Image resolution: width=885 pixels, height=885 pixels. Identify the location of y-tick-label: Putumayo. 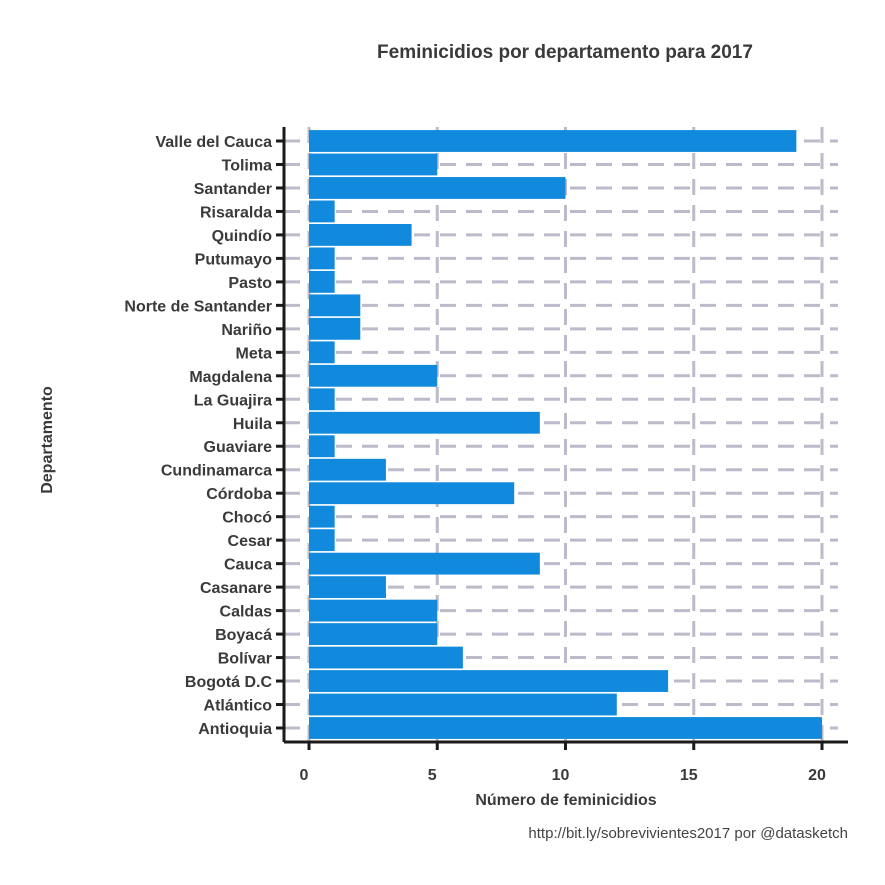
(234, 259).